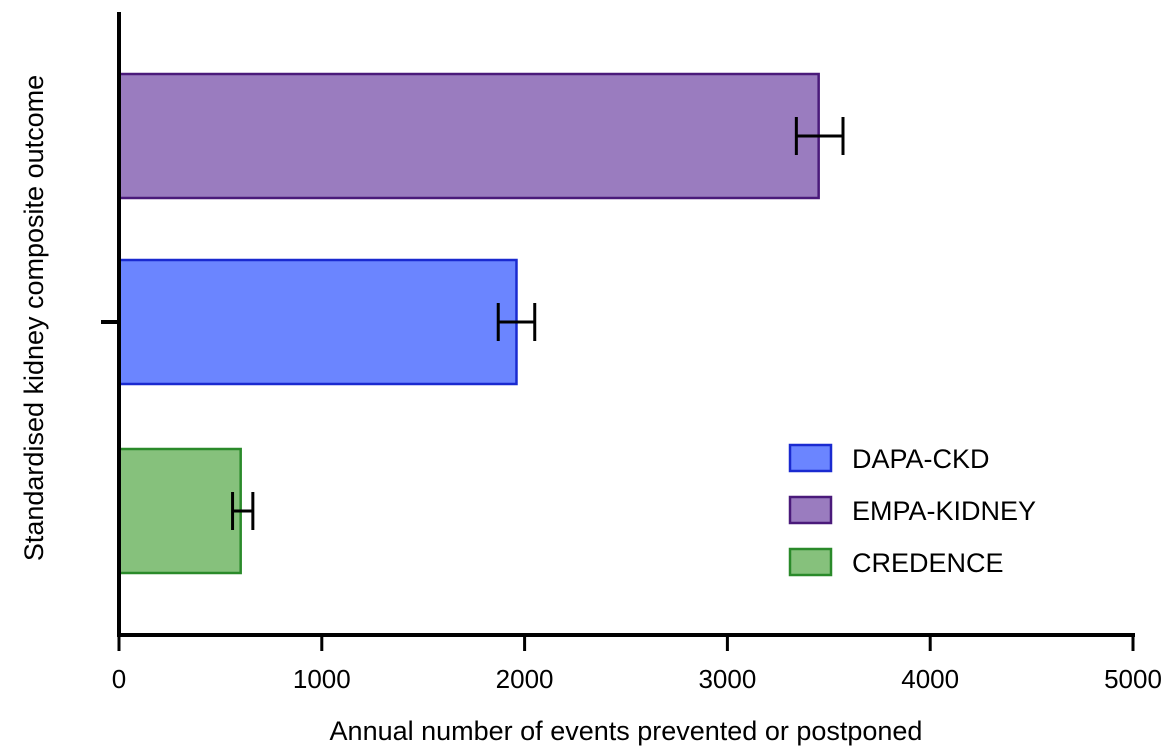  What do you see at coordinates (1133, 679) in the screenshot?
I see `x-tick-label-5000: 5000` at bounding box center [1133, 679].